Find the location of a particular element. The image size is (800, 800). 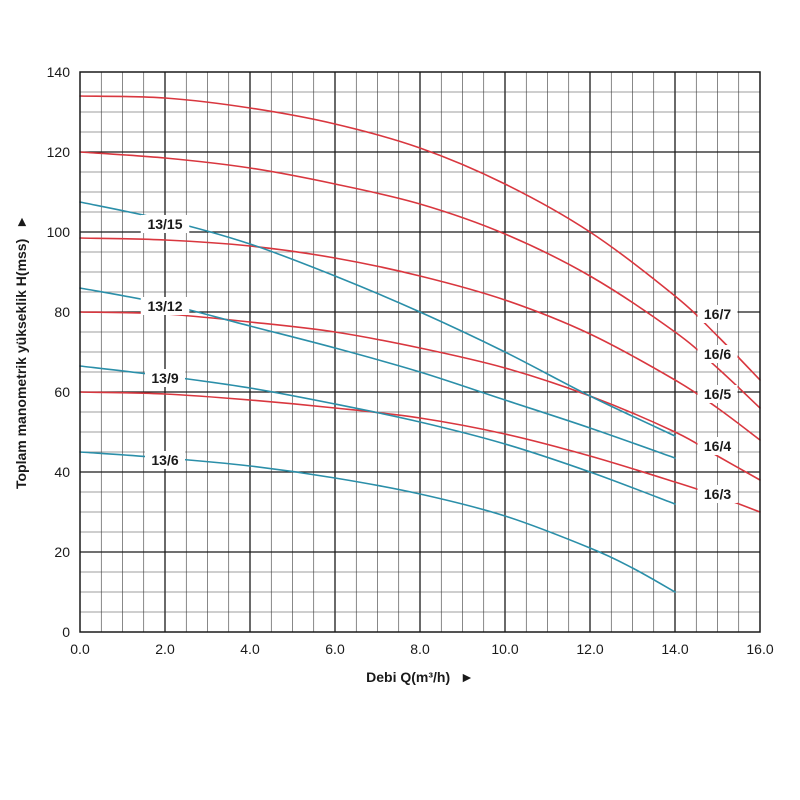

curve-label-16-4: 16/4 is located at coordinates (717, 446).